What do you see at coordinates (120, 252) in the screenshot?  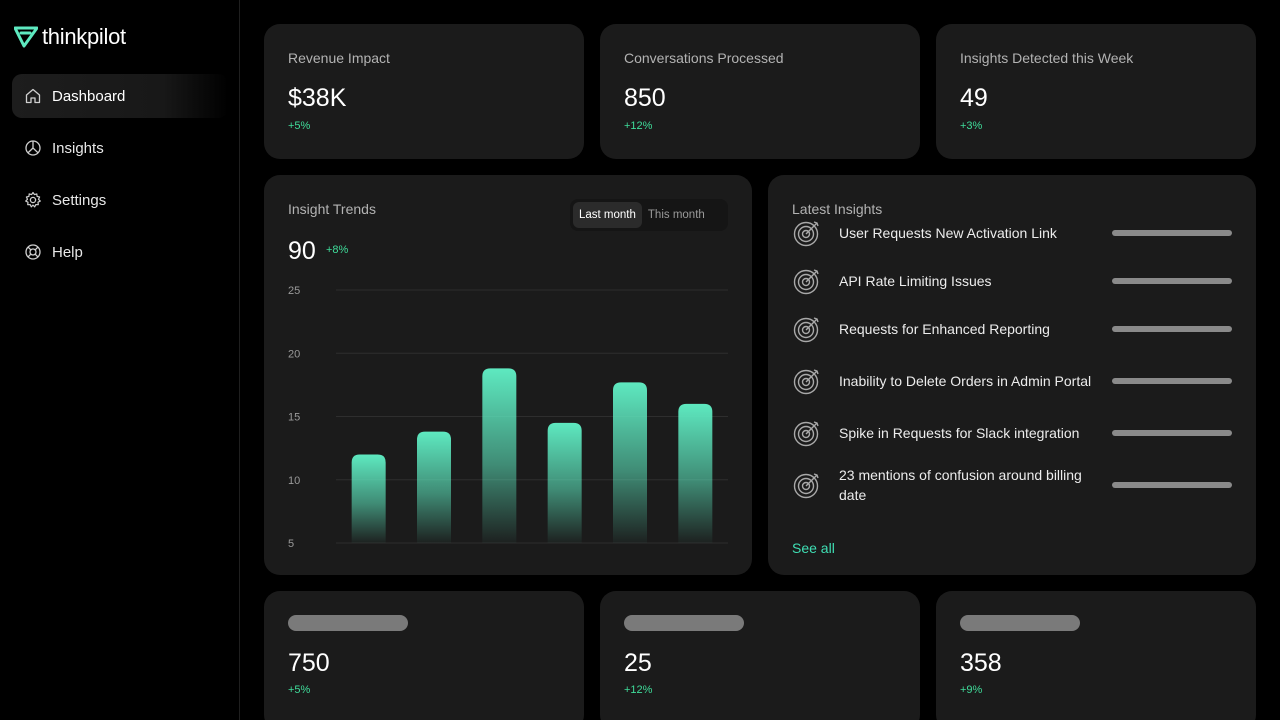 I see `sidebar-item-help: Help` at bounding box center [120, 252].